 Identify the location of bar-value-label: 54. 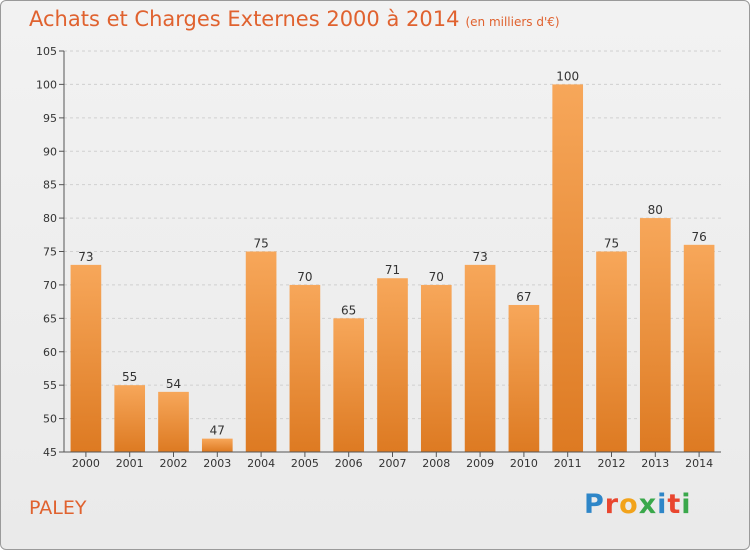
(173, 384).